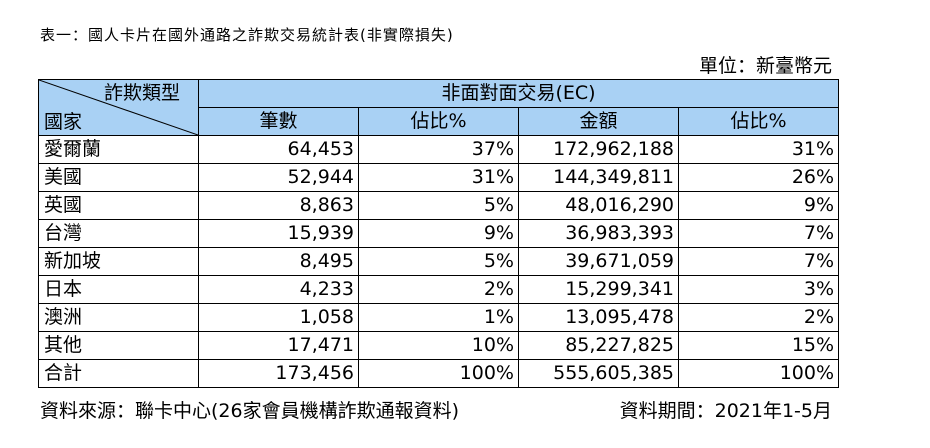 This screenshot has width=930, height=448. I want to click on amount-cell: 172,962,188, so click(598, 149).